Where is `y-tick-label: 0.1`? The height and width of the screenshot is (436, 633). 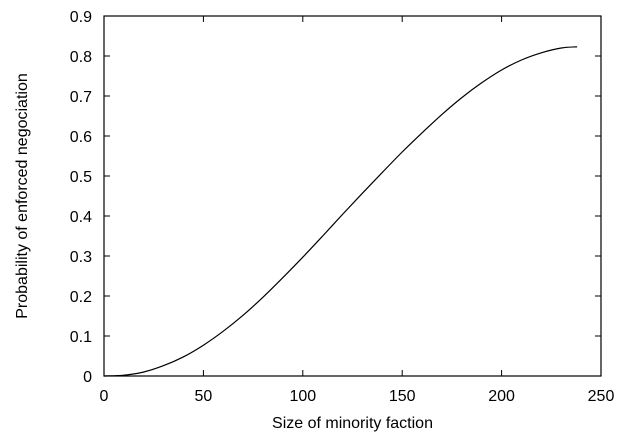 y-tick-label: 0.1 is located at coordinates (81, 337).